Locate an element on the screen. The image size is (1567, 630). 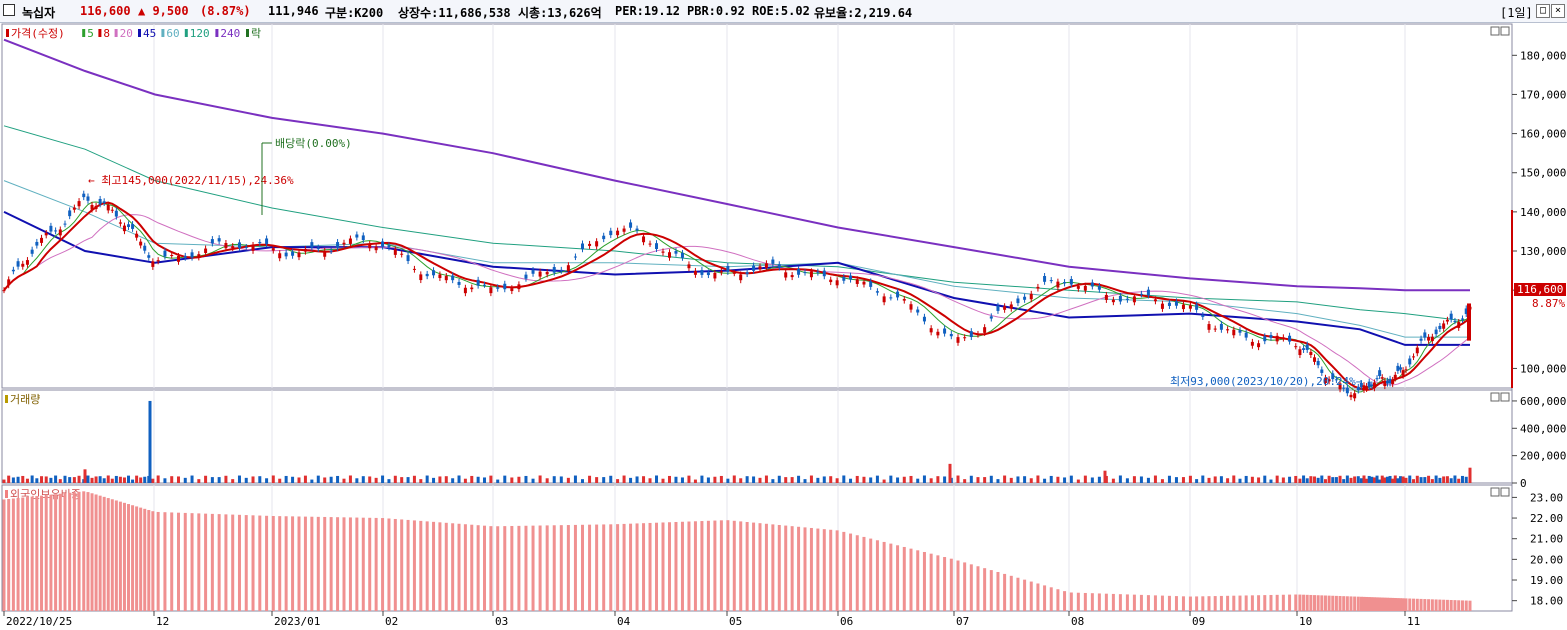
x-tick-label: 2023/01 is located at coordinates (297, 621).